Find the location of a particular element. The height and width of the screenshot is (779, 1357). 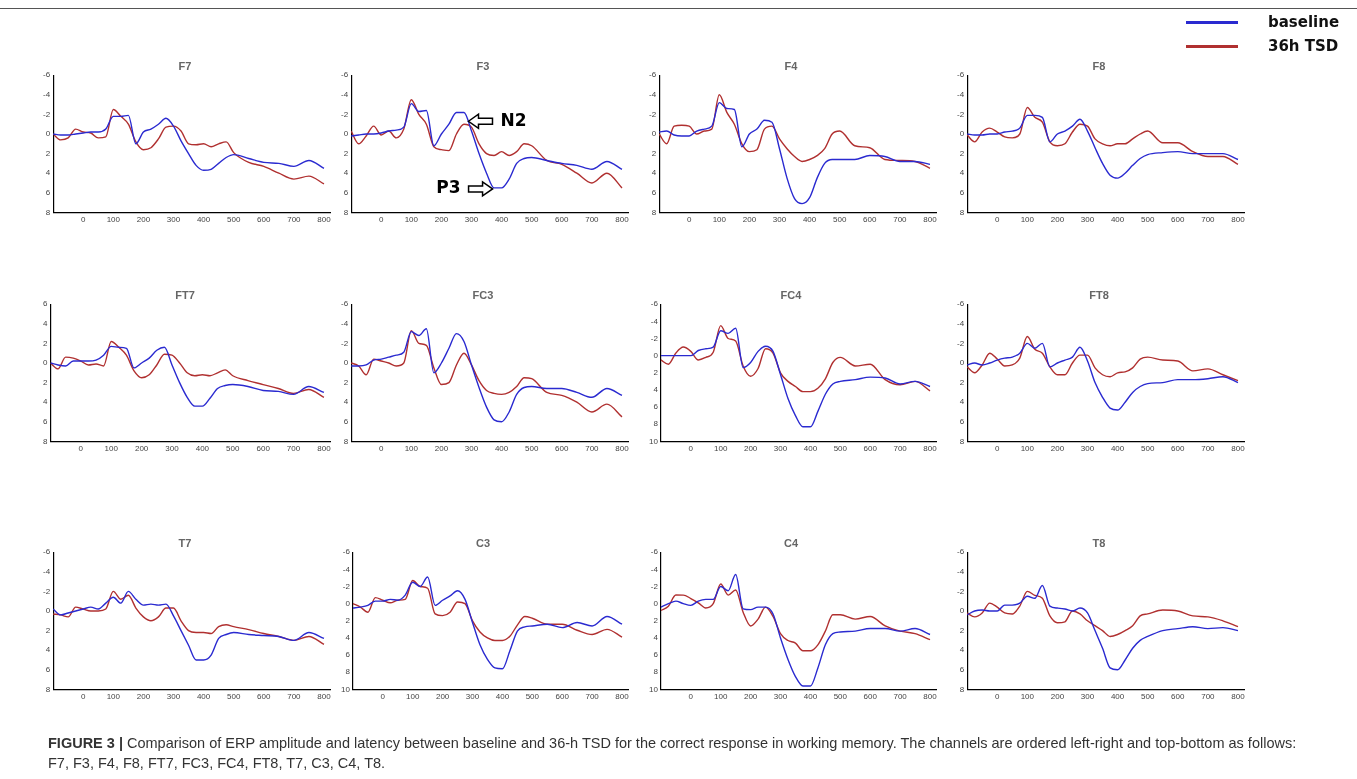

chart-title: T7 is located at coordinates (185, 542).